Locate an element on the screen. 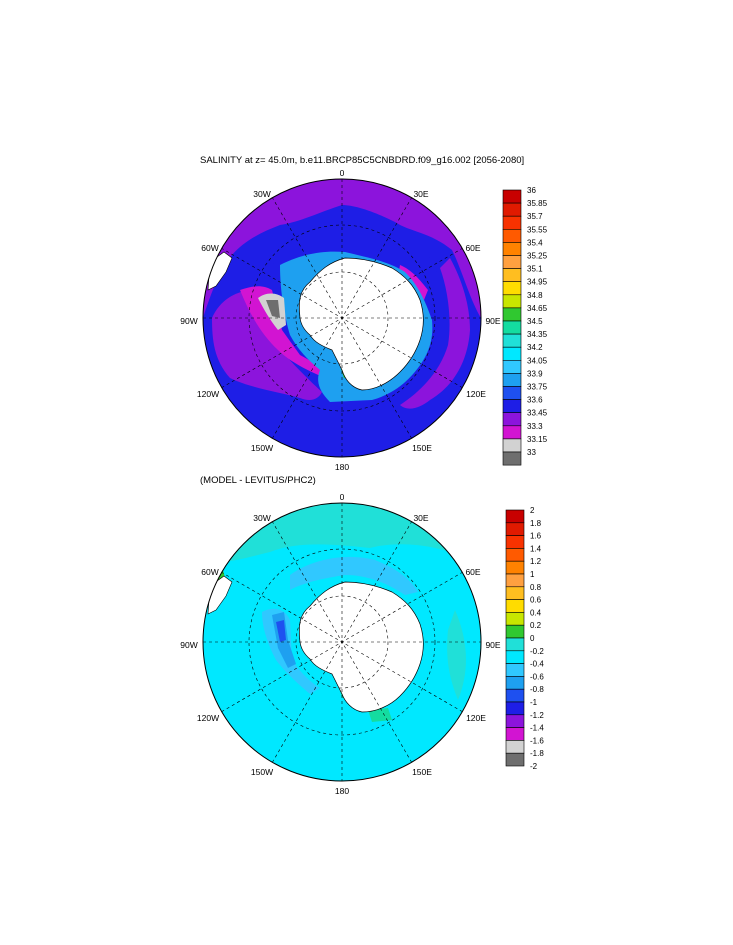 The height and width of the screenshot is (945, 733). top-lon-60e: 60E is located at coordinates (472, 248).